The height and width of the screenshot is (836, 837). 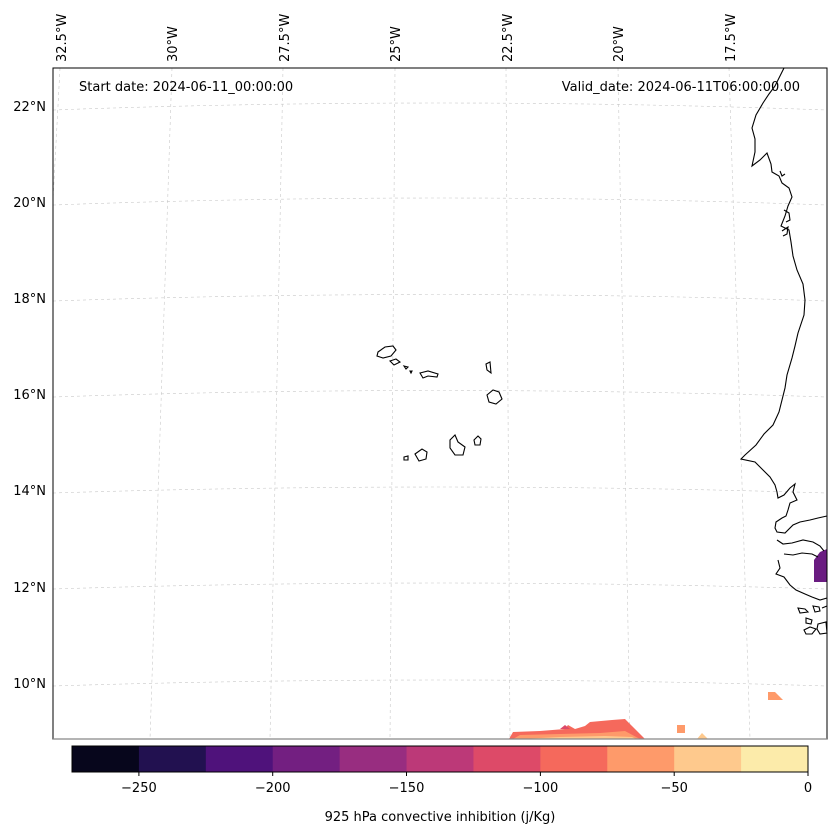 What do you see at coordinates (668, 644) in the screenshot?
I see `cin-field` at bounding box center [668, 644].